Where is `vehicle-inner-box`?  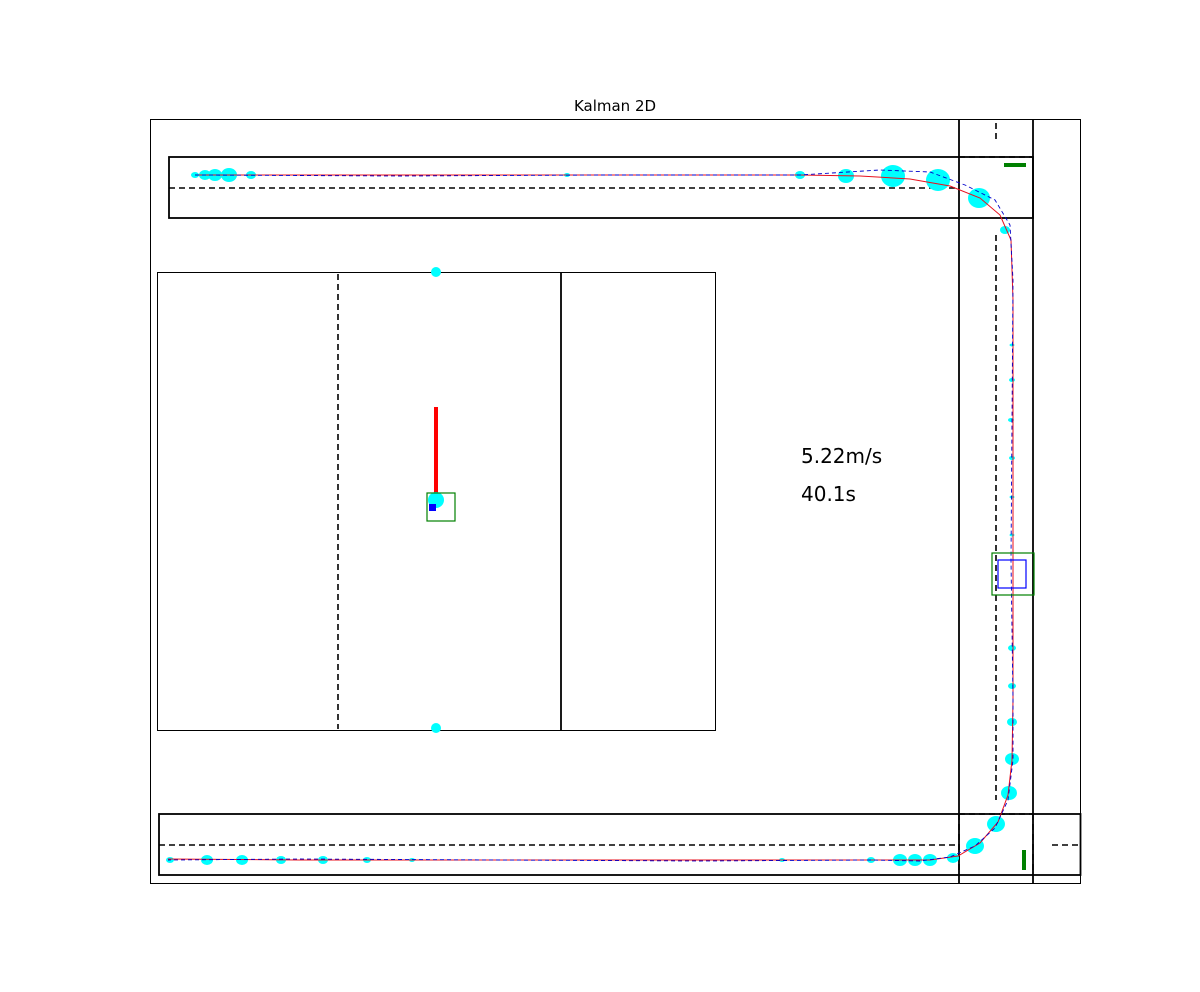
vehicle-inner-box is located at coordinates (1012, 574).